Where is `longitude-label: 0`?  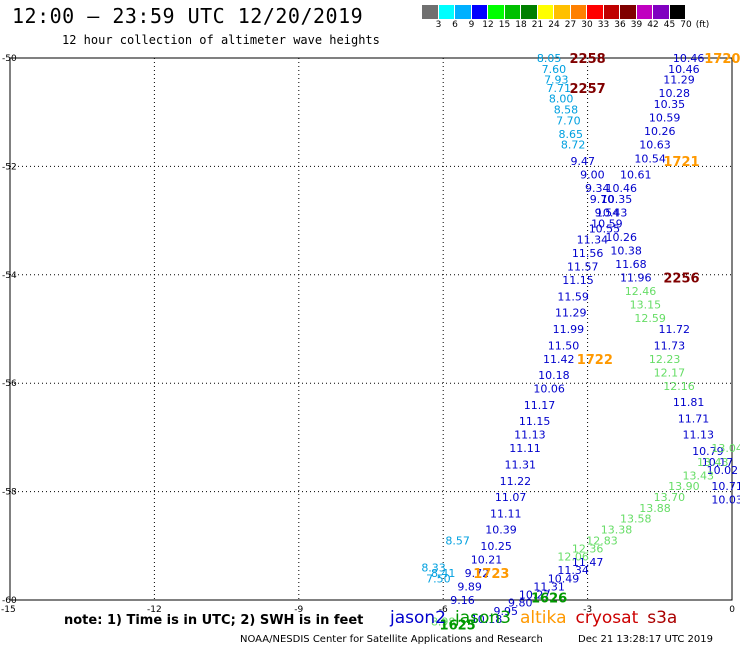
longitude-label: 0 is located at coordinates (732, 610).